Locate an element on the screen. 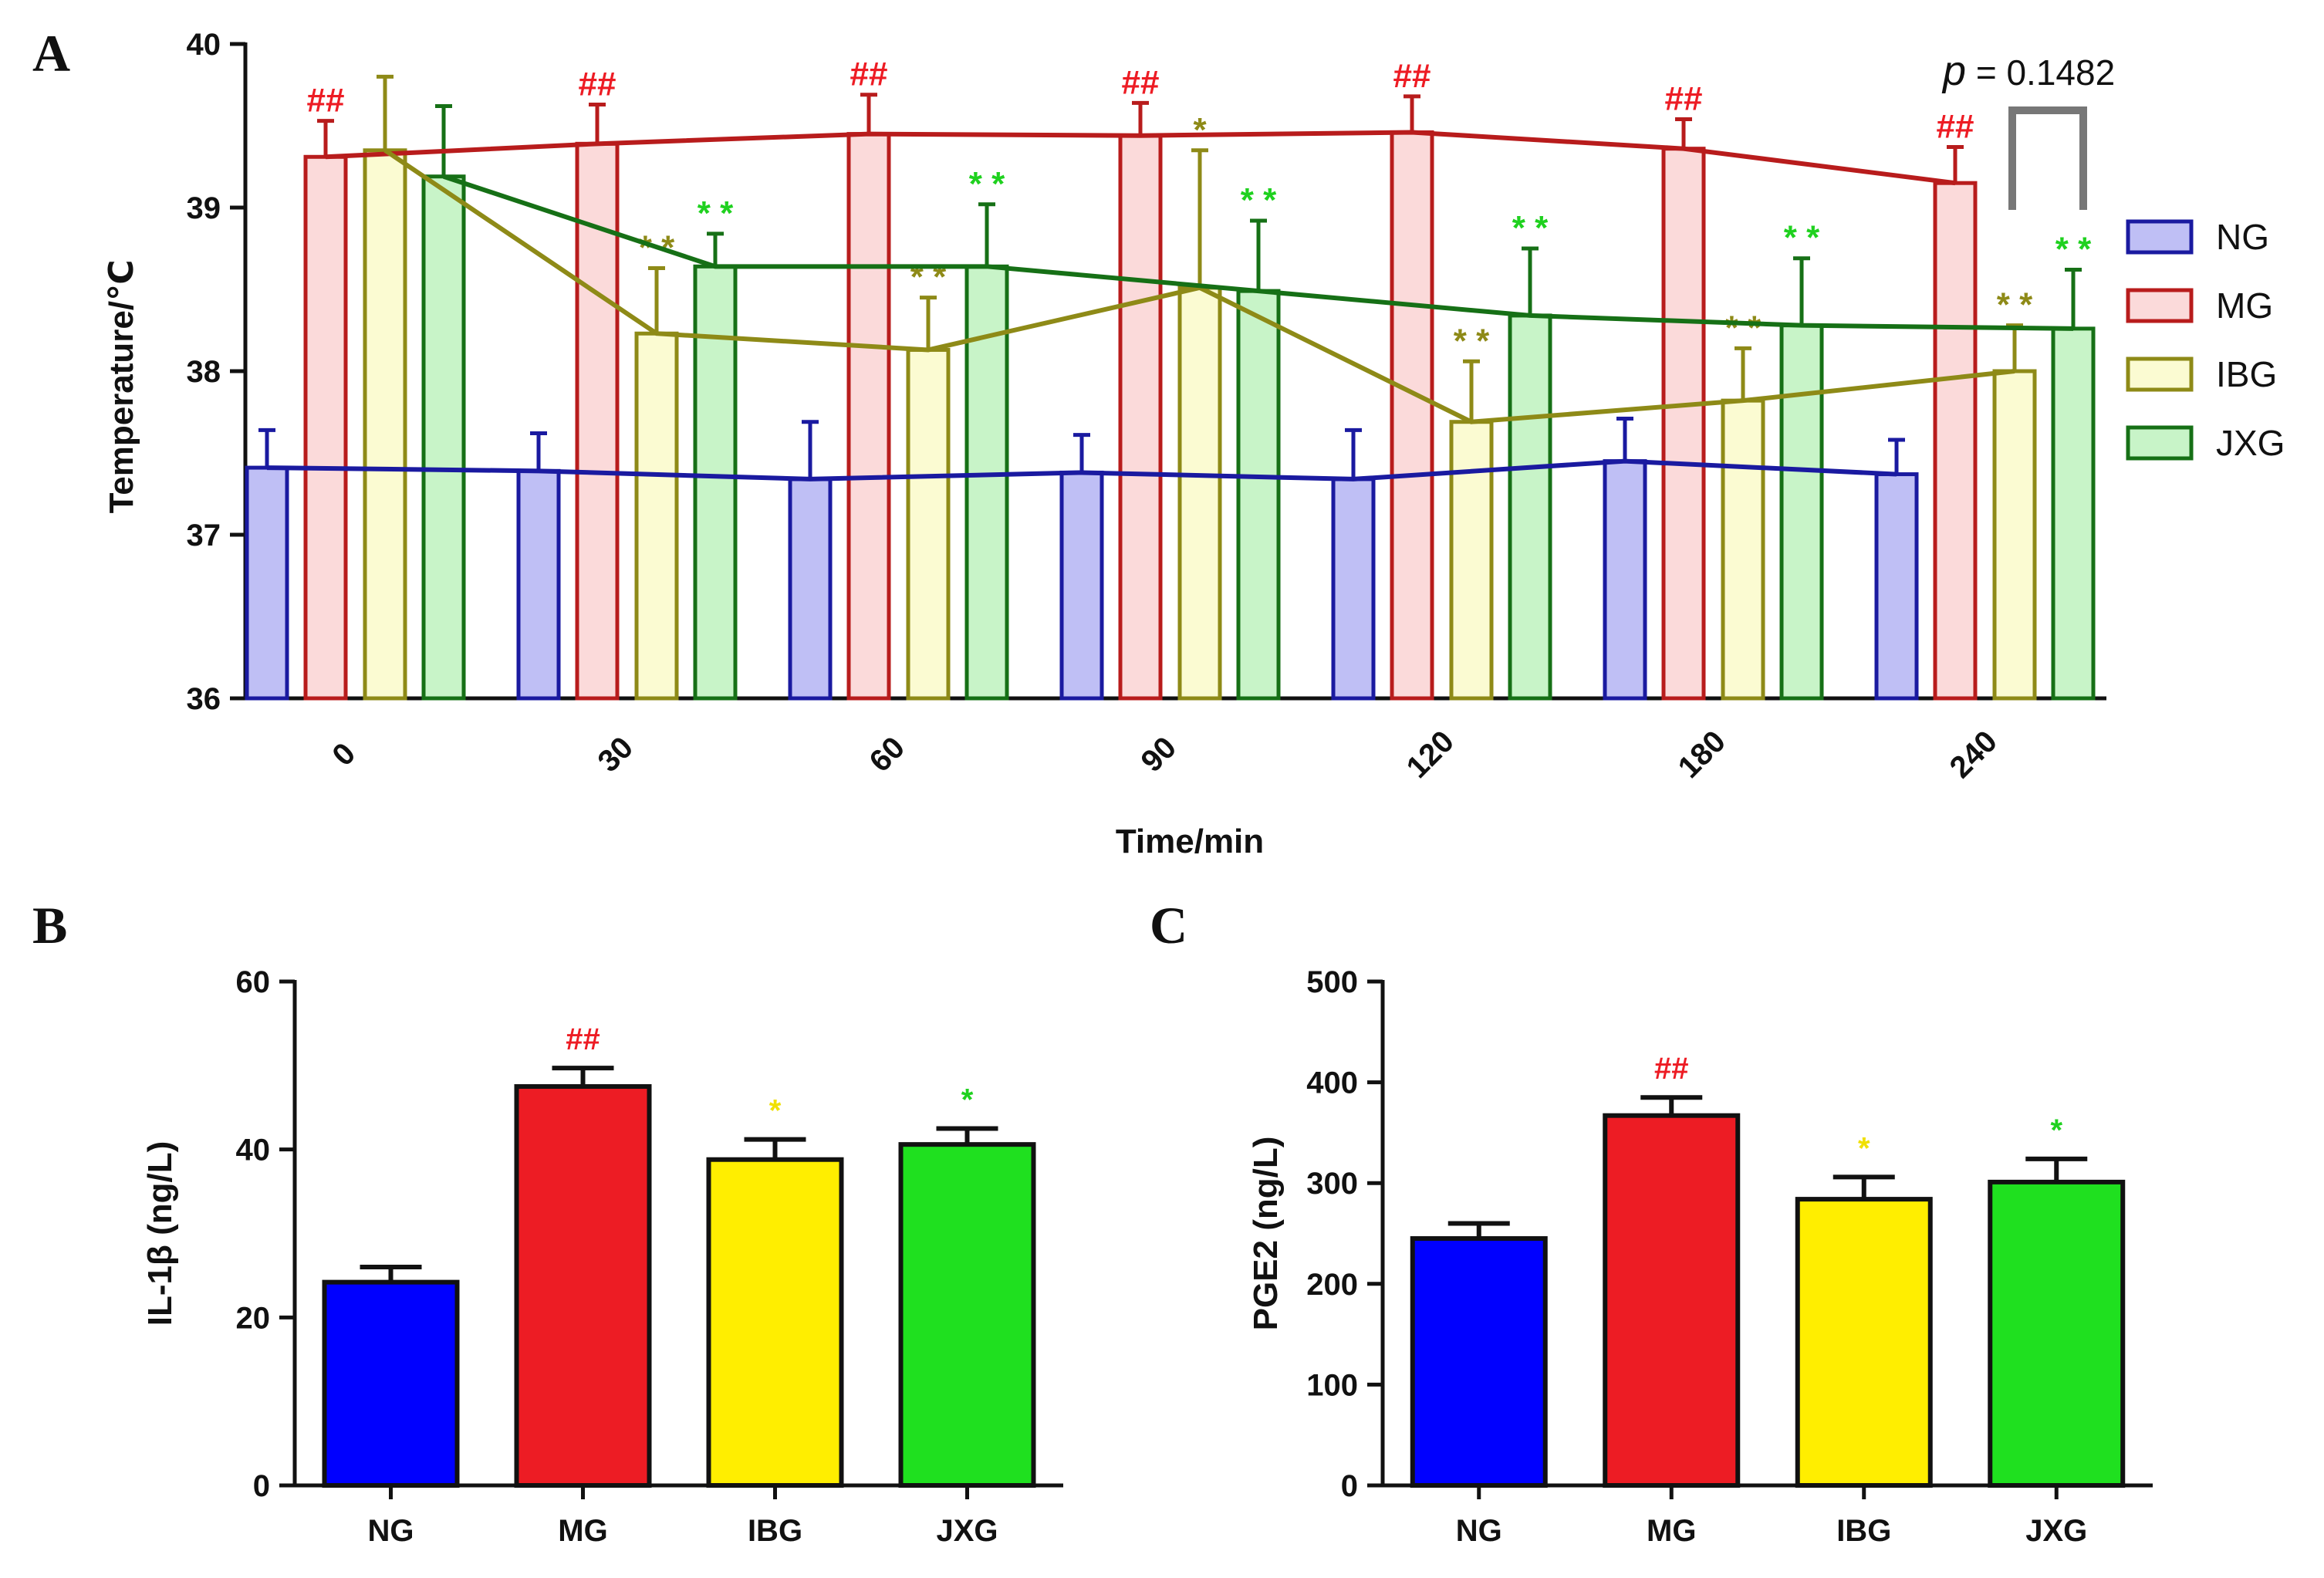 This screenshot has height=1578, width=2324. y-tick-label: 20 is located at coordinates (253, 1318).